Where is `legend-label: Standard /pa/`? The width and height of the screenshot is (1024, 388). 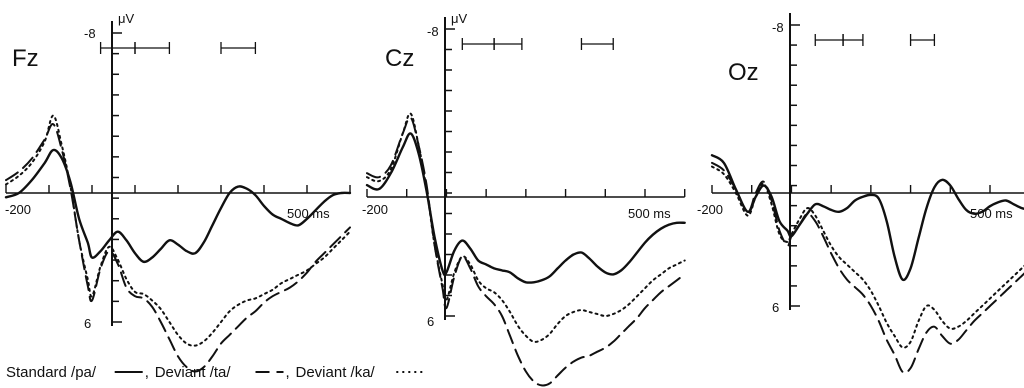
legend-label: Standard /pa/ is located at coordinates (51, 372).